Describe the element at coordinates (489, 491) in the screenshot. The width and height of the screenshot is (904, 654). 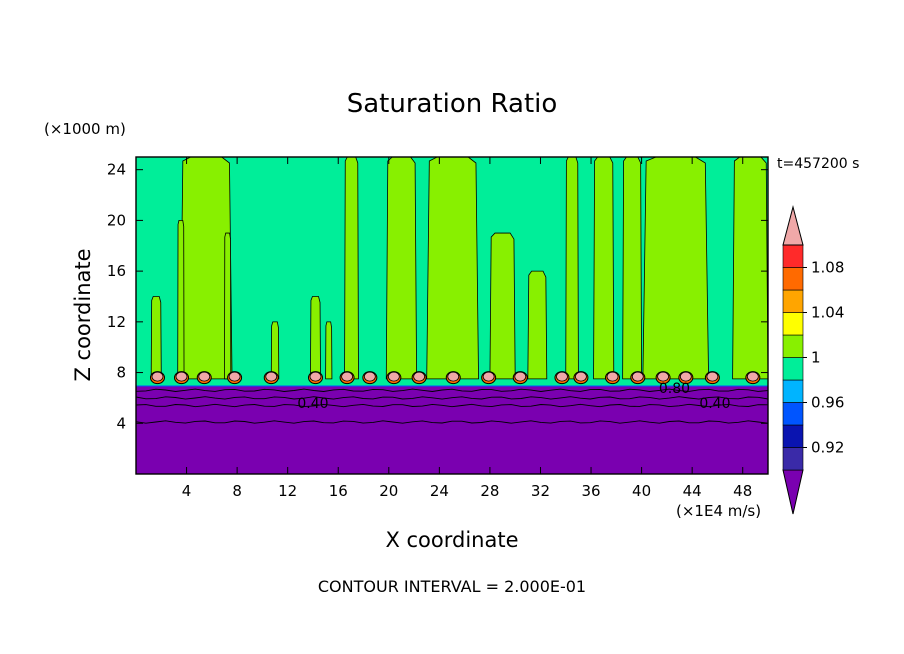
I see `x-tick-label: 28` at that location.